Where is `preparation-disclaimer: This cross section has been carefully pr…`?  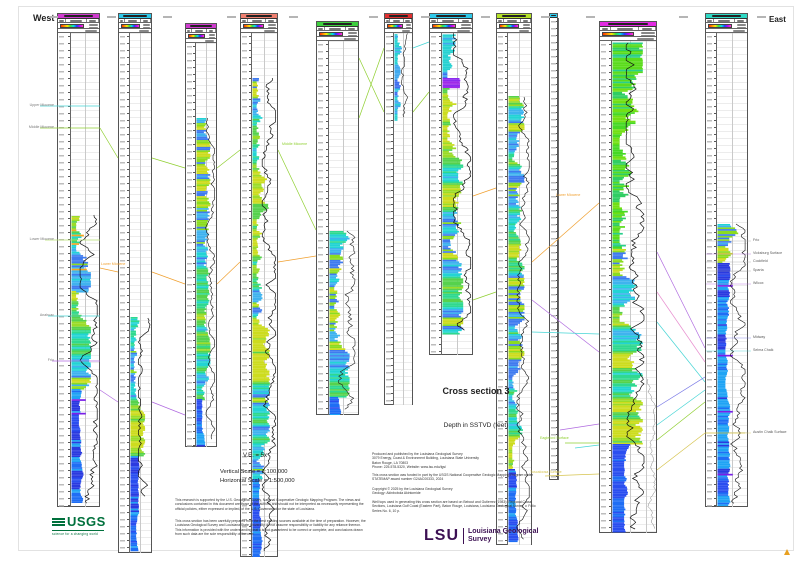
preparation-disclaimer: This cross section has been carefully pr… is located at coordinates (270, 528).